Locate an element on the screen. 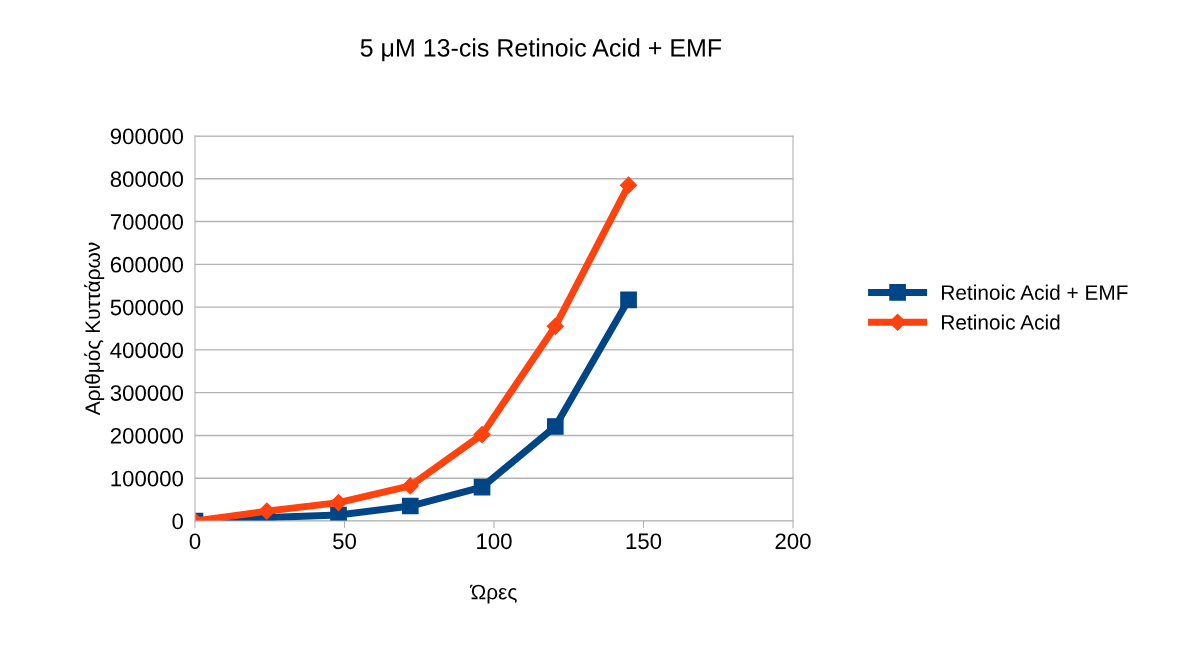  y-tick-label: 900000 is located at coordinates (147, 136).